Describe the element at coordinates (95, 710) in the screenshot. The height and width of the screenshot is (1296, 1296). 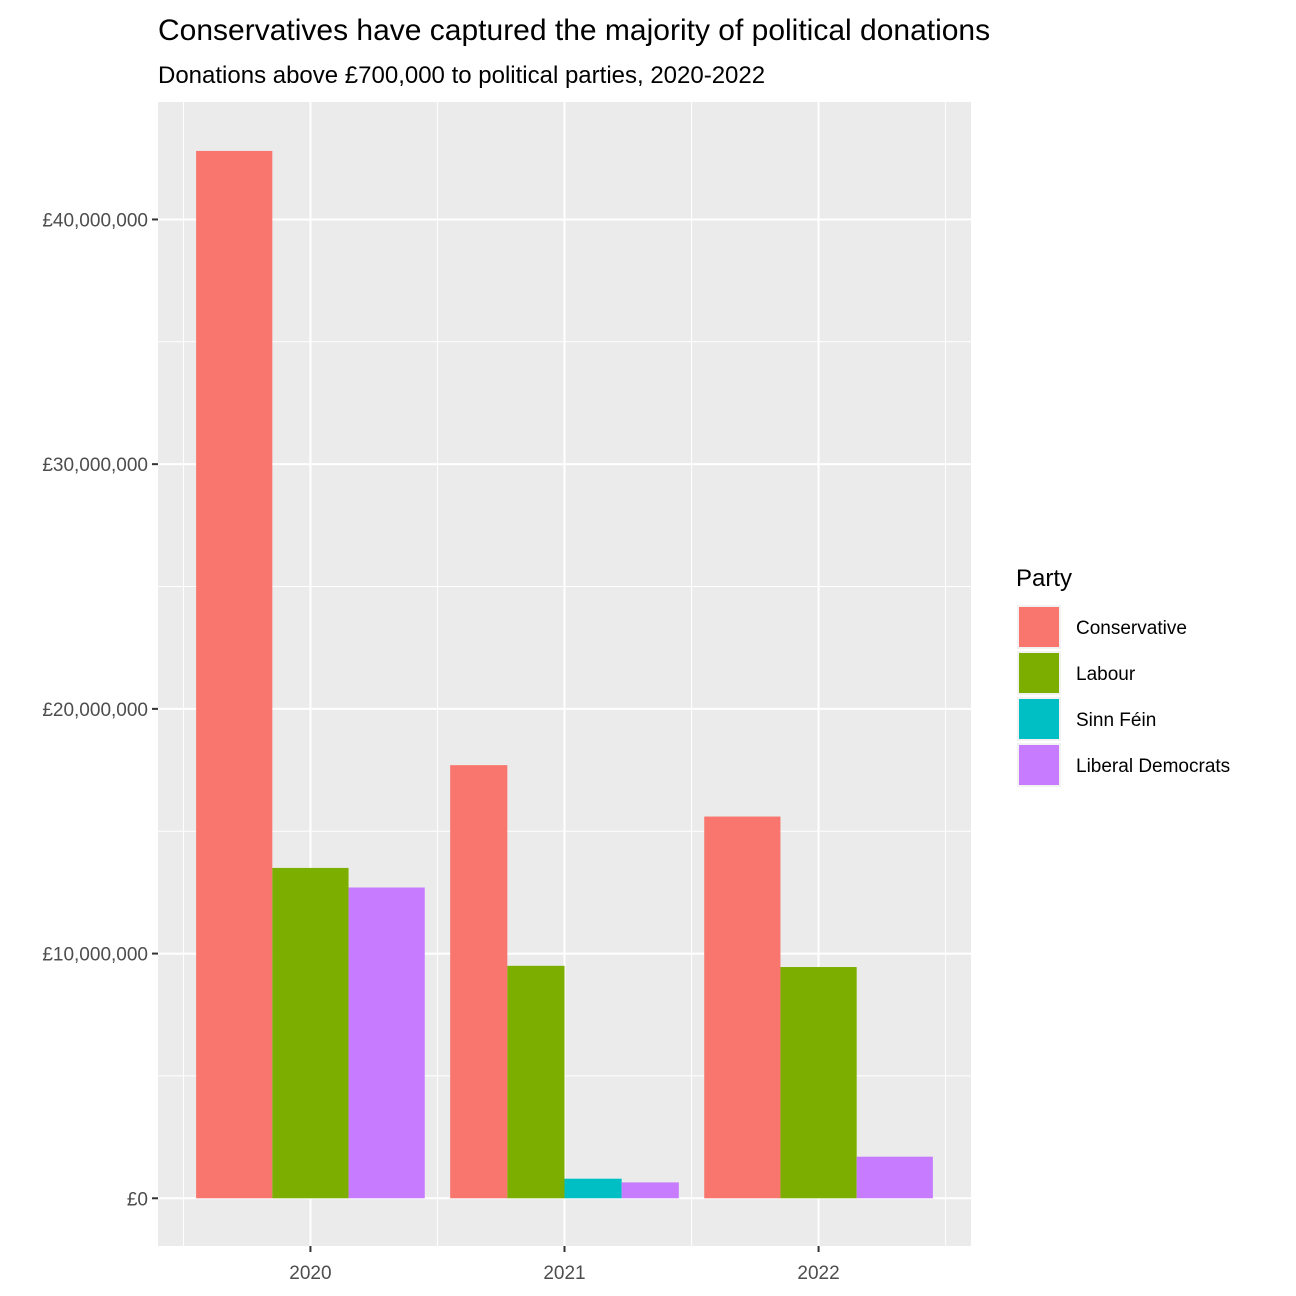
I see `y-tick-label: £20,000,000` at that location.